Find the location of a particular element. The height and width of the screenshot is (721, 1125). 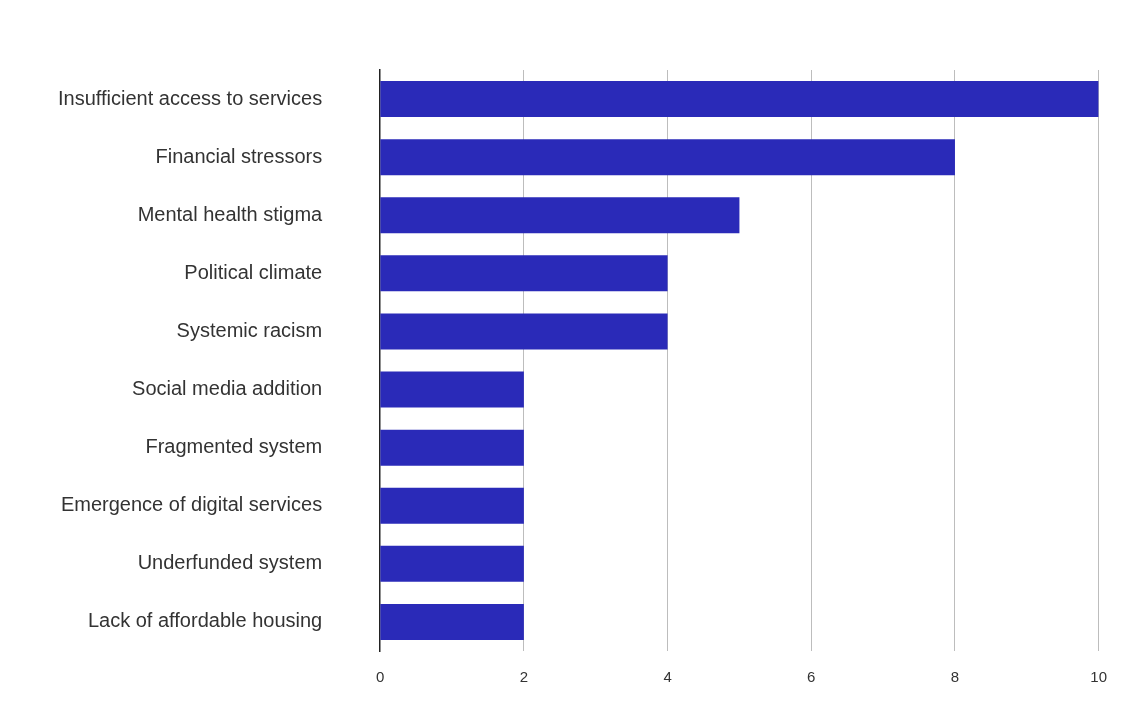

x-tick-label: 2 is located at coordinates (524, 677).